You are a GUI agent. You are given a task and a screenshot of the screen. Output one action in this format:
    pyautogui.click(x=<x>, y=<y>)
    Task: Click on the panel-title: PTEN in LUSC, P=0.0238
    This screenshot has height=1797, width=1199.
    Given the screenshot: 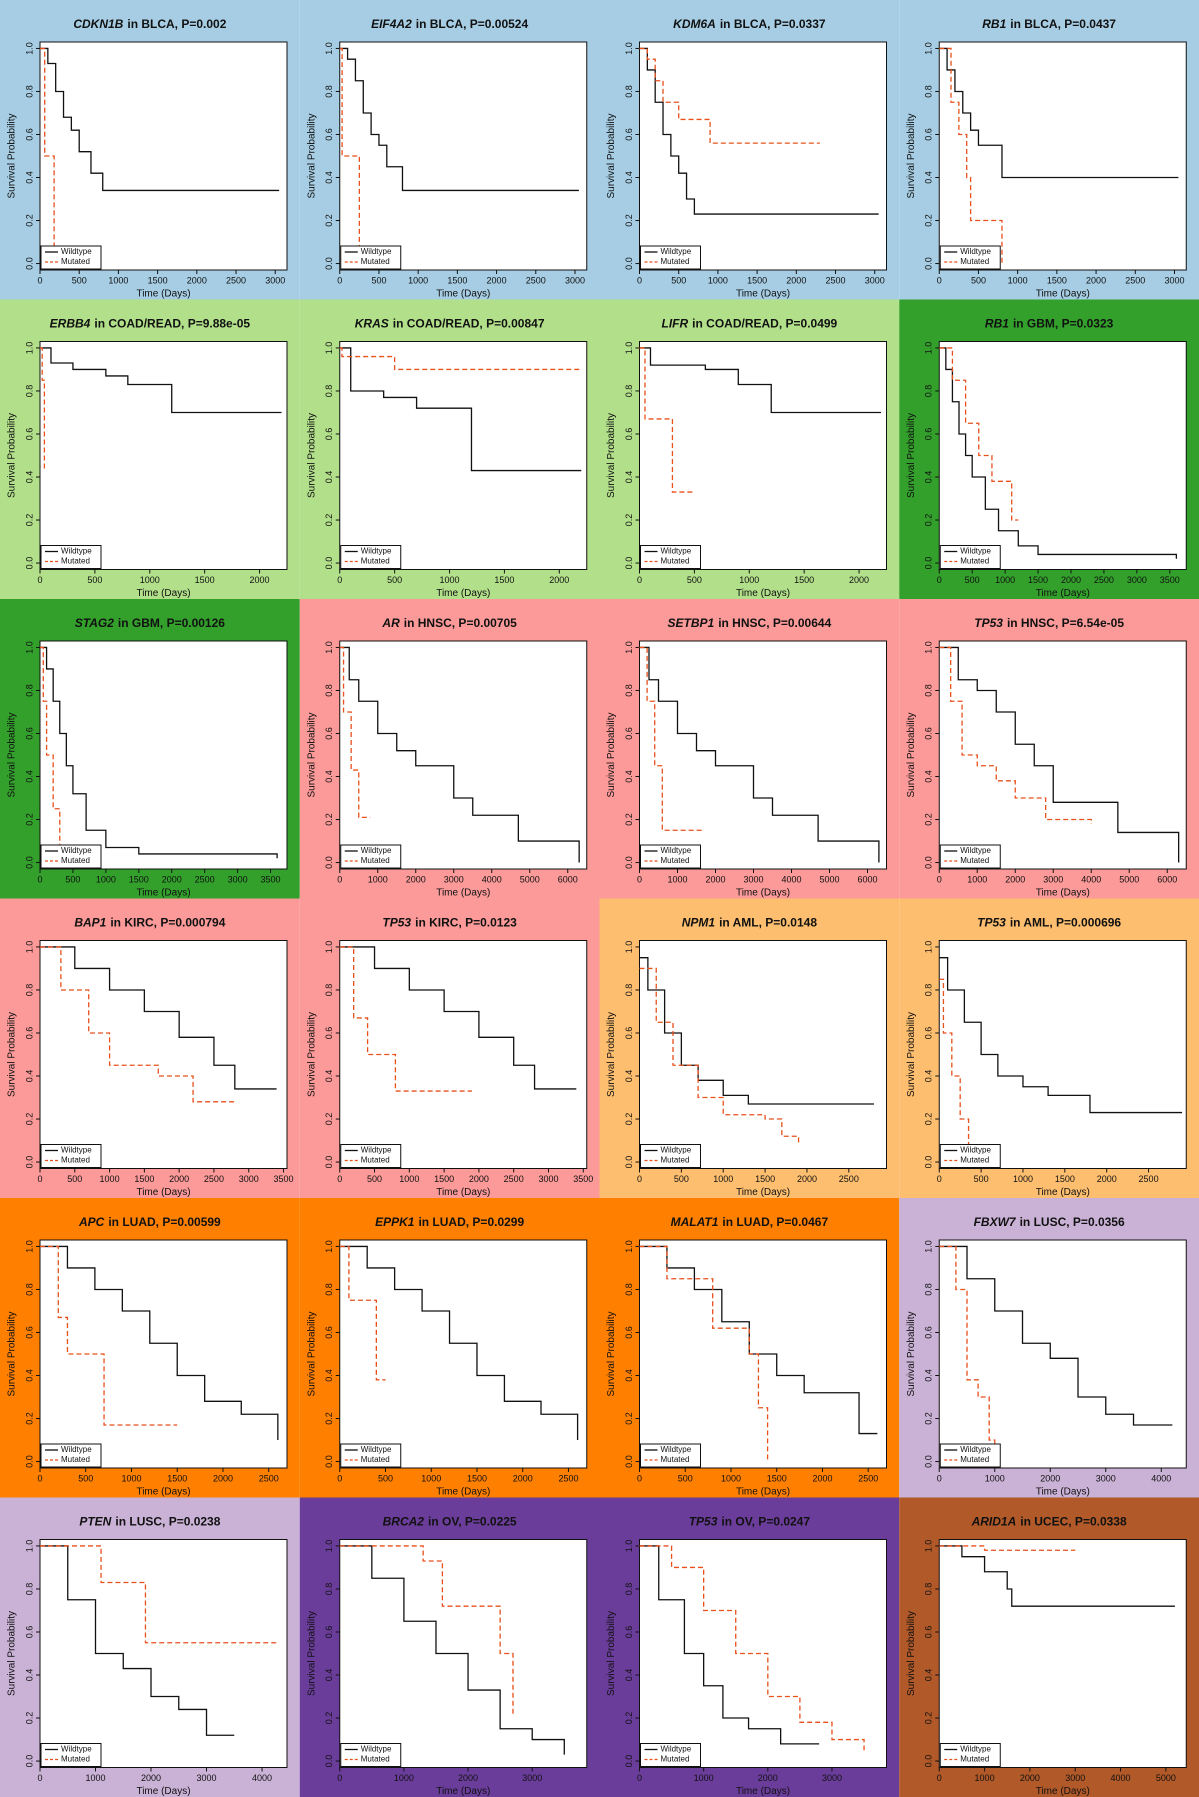 What is the action you would take?
    pyautogui.click(x=149, y=1522)
    